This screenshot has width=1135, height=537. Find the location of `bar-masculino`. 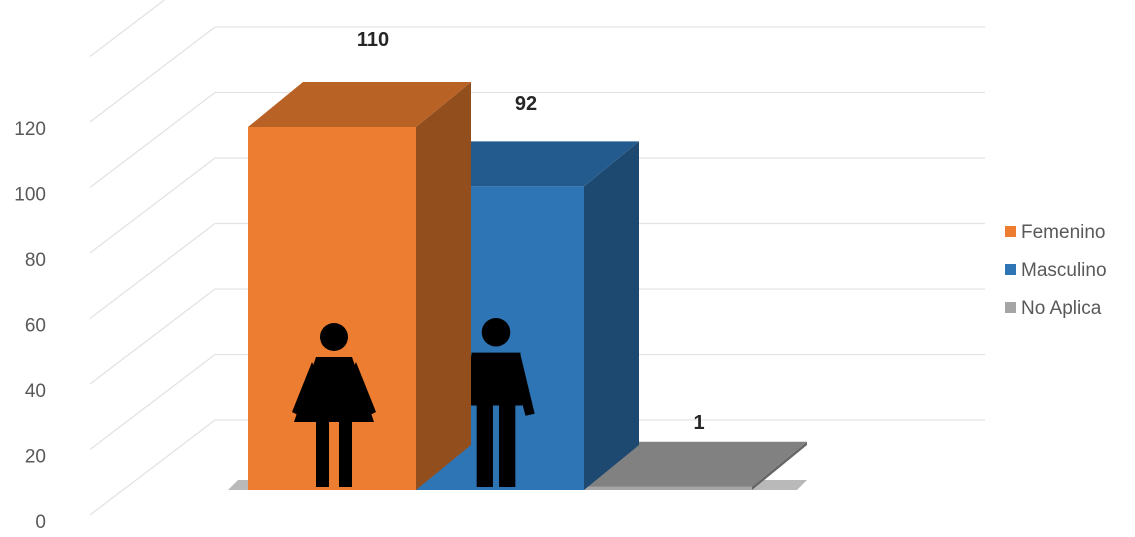

bar-masculino is located at coordinates (527, 315).